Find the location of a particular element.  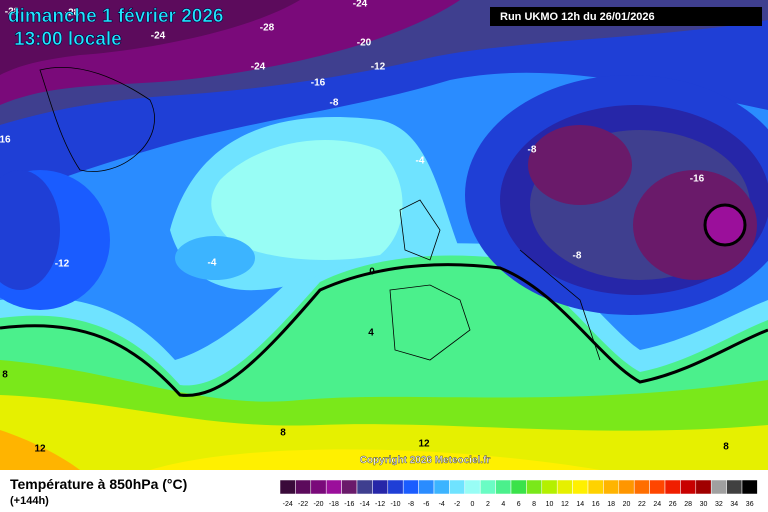

colorbar-tick-label: 36 is located at coordinates (750, 504).